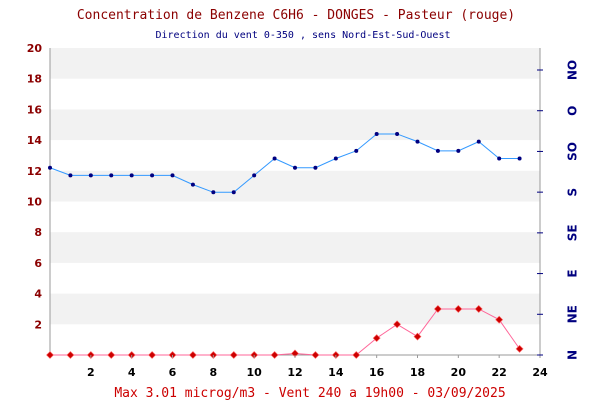 This screenshot has width=600, height=400. What do you see at coordinates (417, 372) in the screenshot?
I see `x-tick-label: 18` at bounding box center [417, 372].